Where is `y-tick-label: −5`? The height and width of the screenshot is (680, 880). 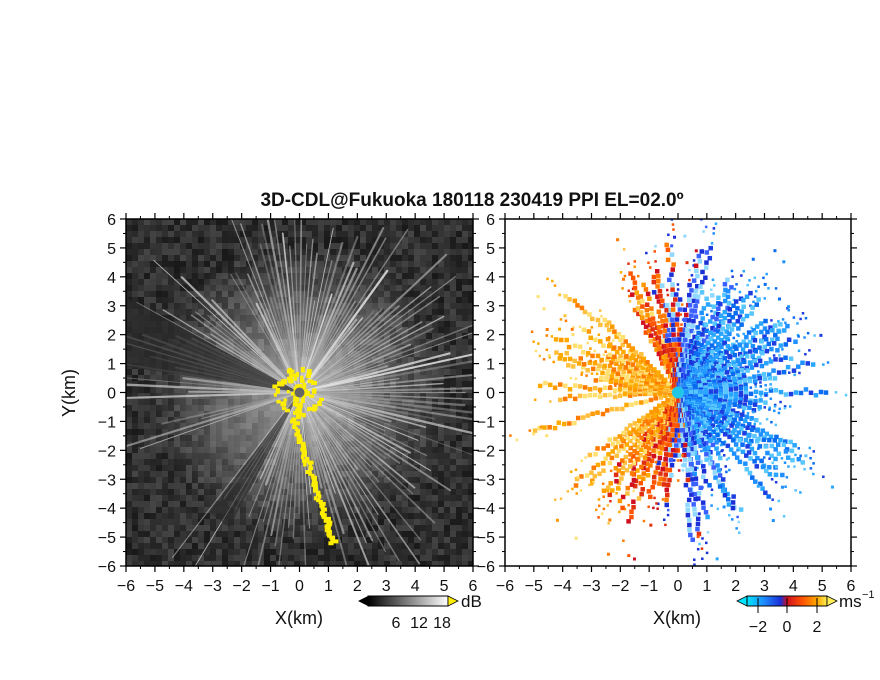
y-tick-label: −5 is located at coordinates (107, 538).